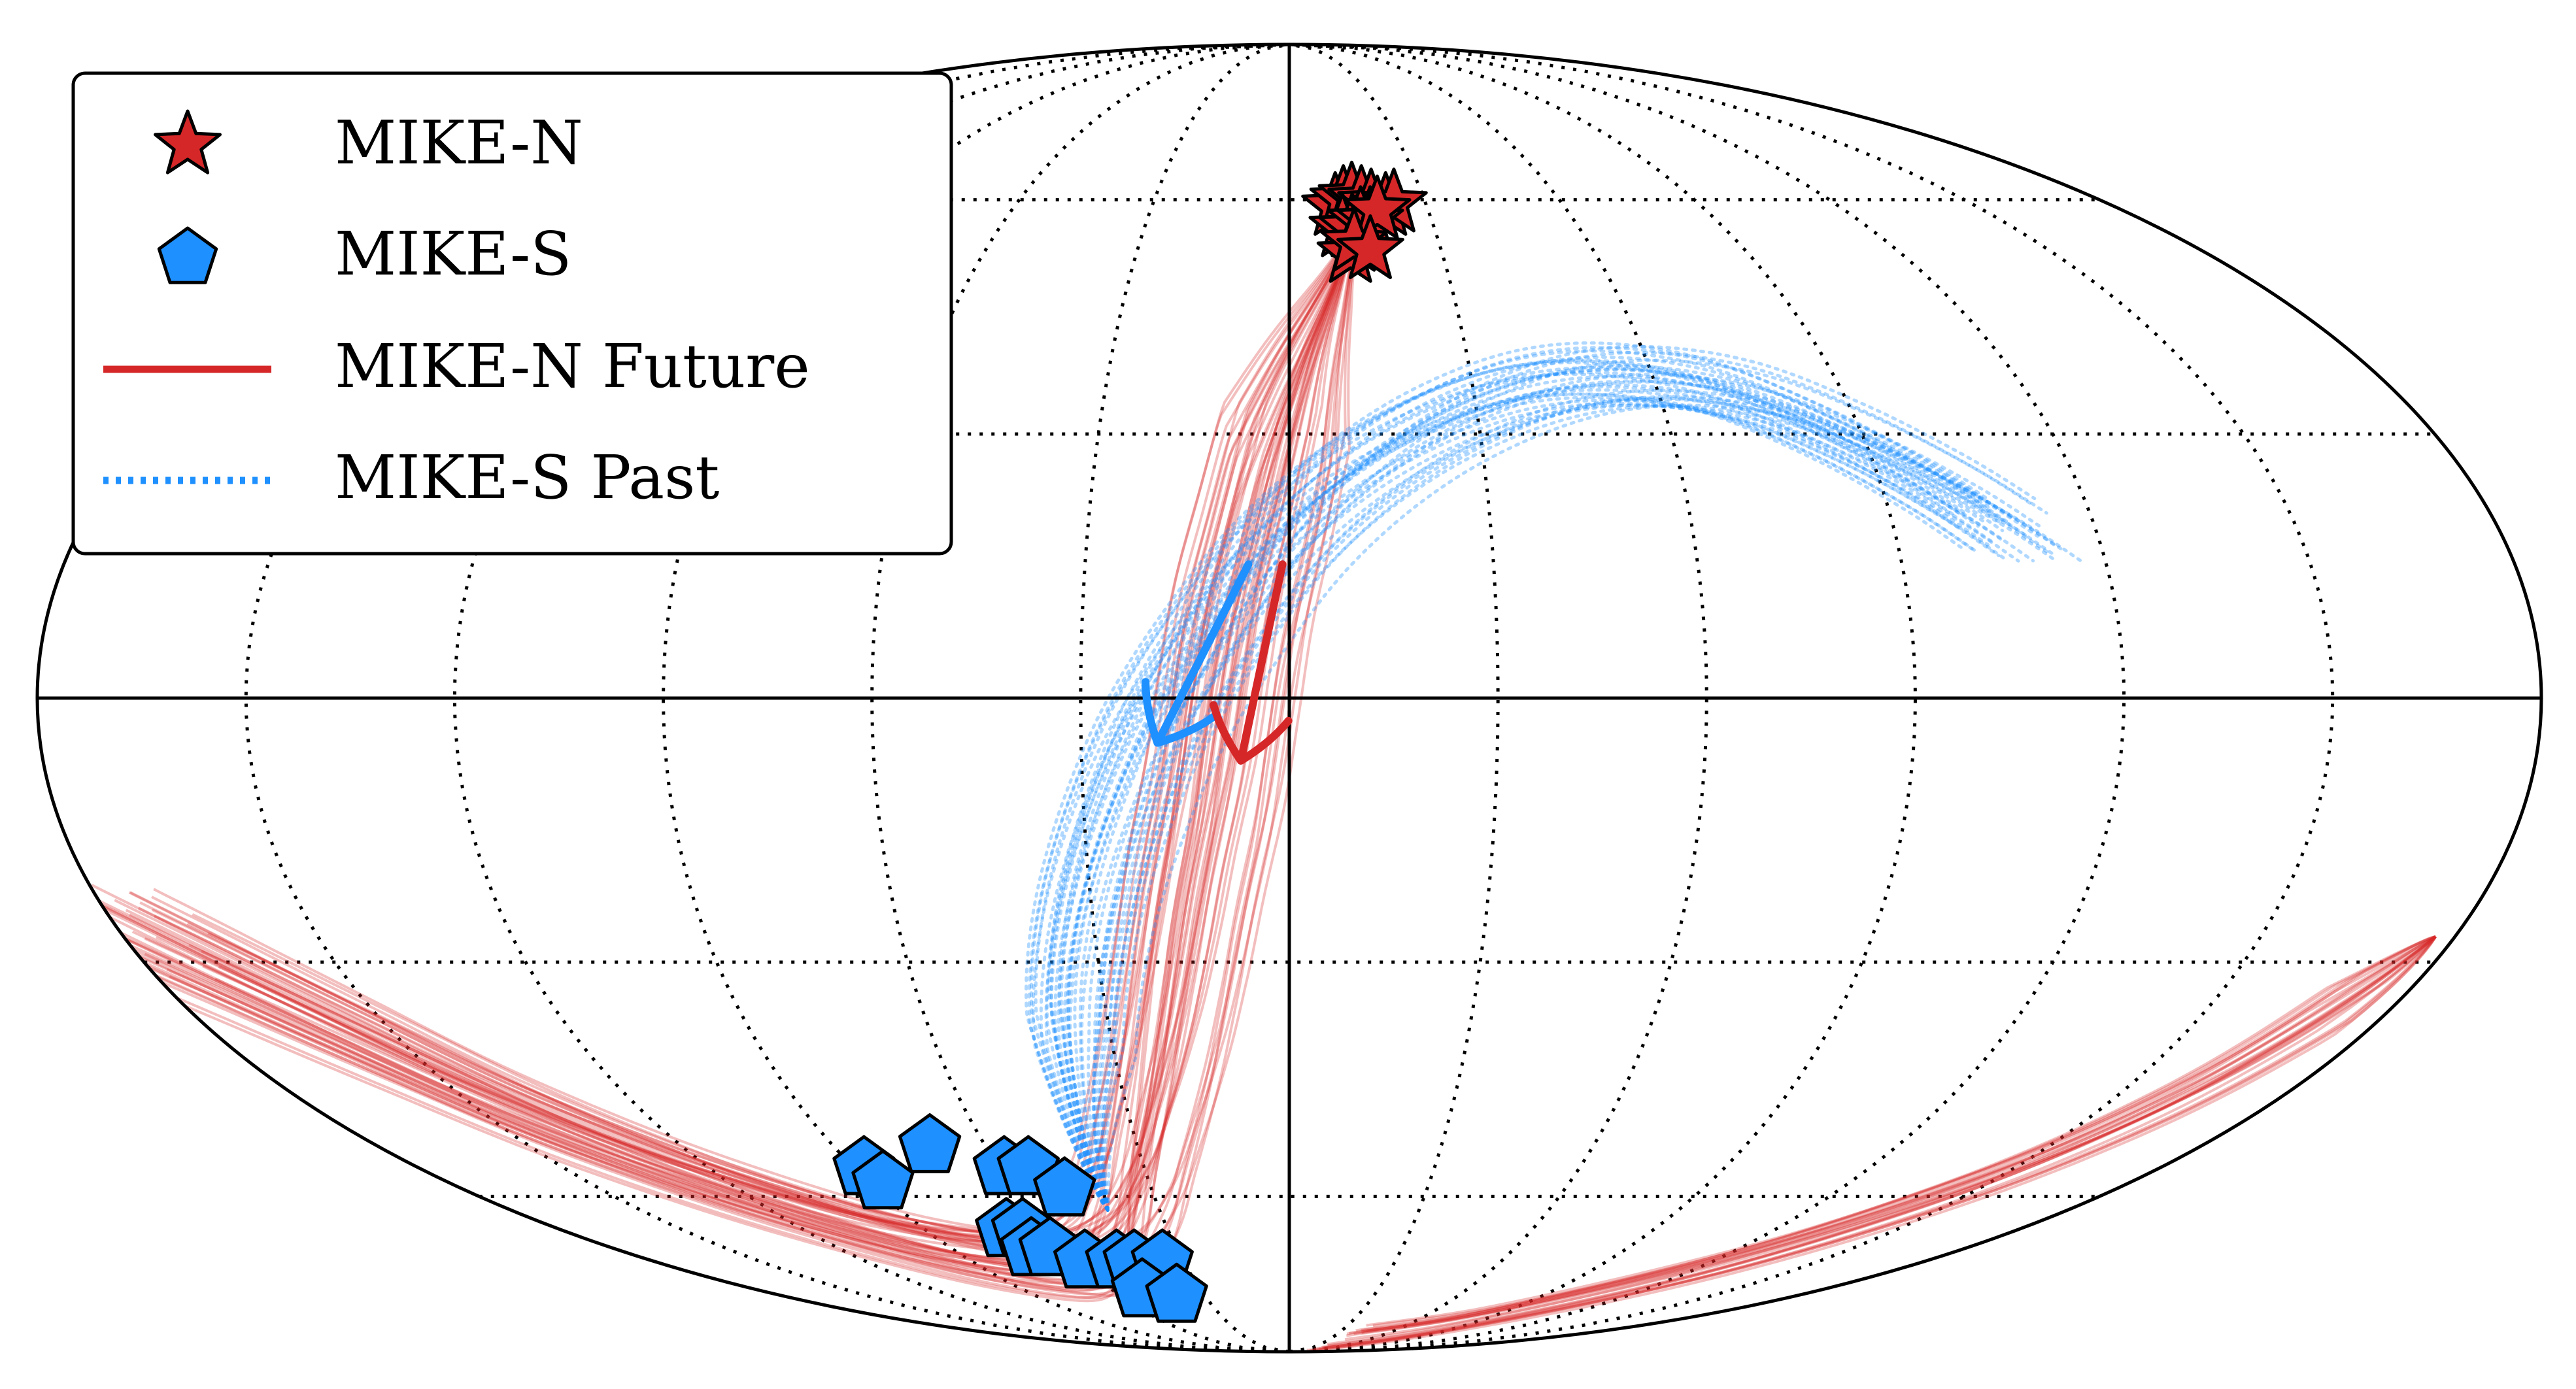 This screenshot has width=2576, height=1389. I want to click on legend-pentagon-shape, so click(187, 255).